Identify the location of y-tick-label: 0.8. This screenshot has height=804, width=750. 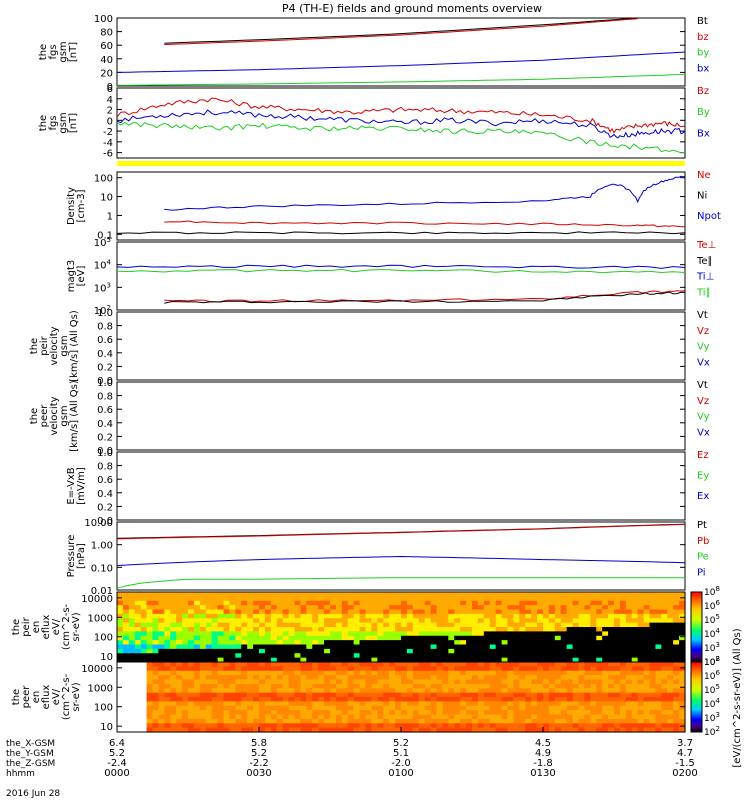
(105, 397).